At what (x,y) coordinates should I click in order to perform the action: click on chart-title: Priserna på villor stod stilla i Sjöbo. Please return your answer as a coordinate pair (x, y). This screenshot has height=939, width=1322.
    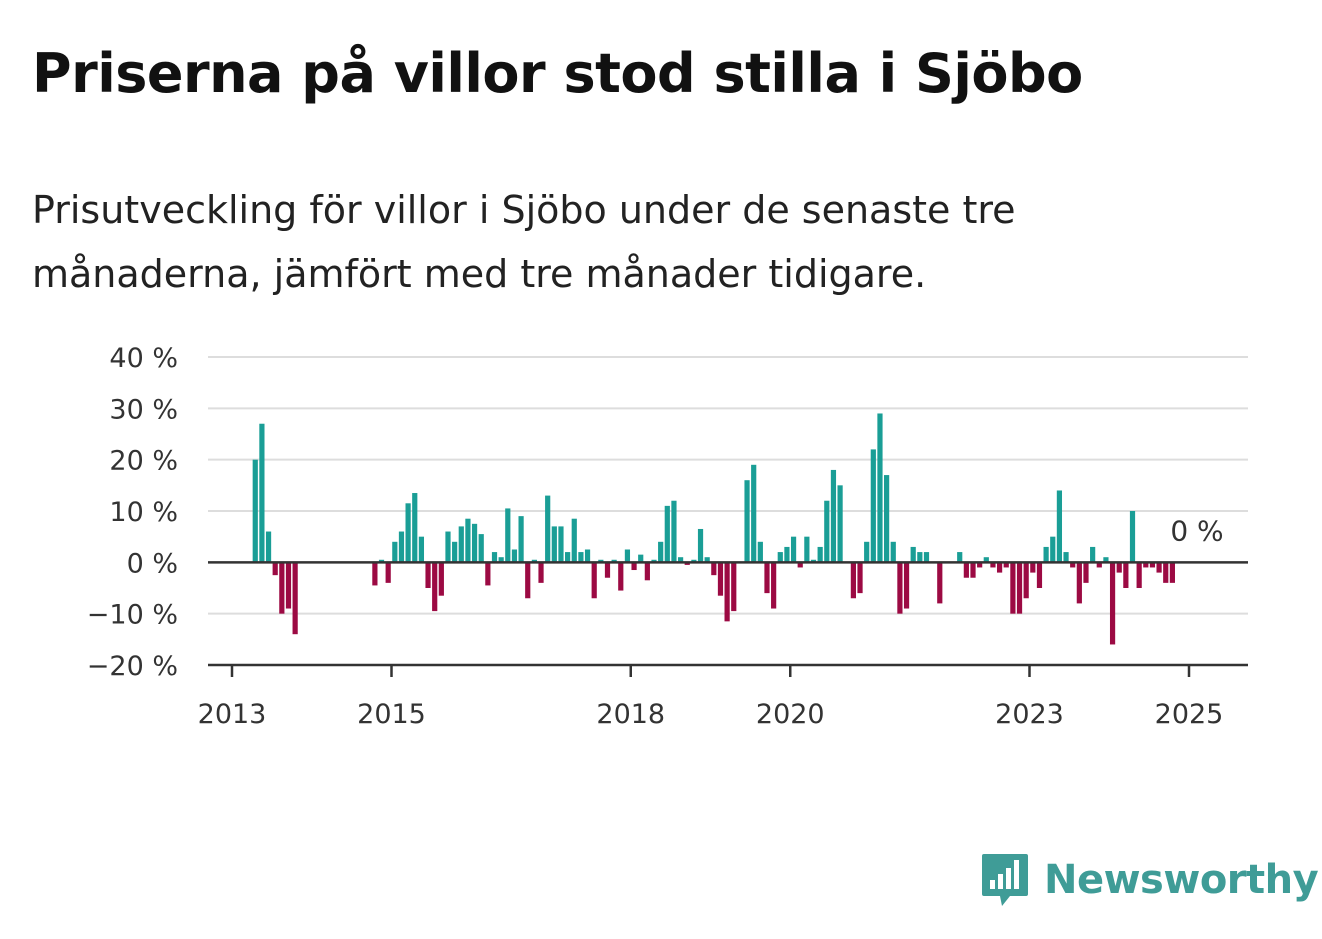
    Looking at the image, I should click on (557, 73).